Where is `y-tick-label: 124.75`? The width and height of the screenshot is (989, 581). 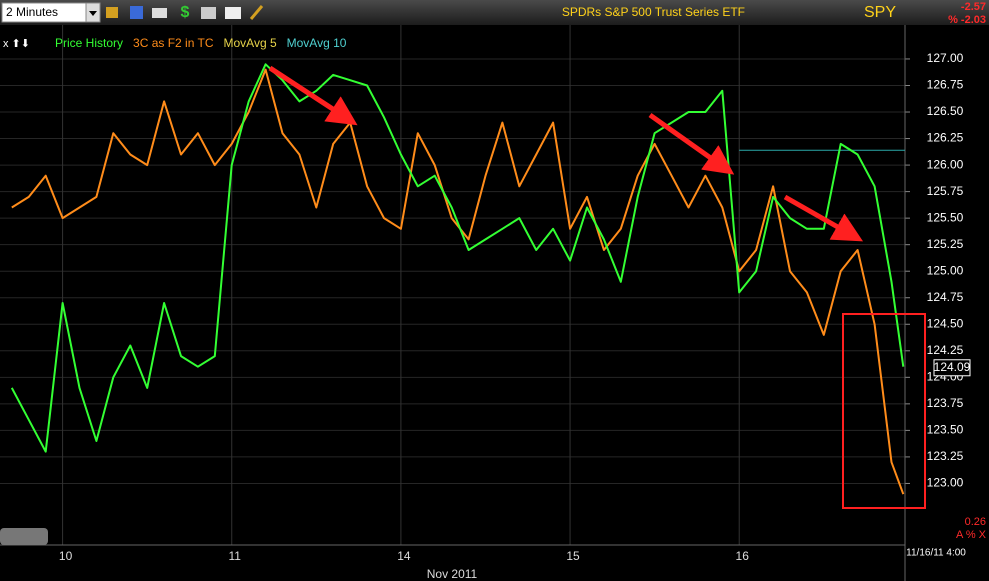 y-tick-label: 124.75 is located at coordinates (945, 297).